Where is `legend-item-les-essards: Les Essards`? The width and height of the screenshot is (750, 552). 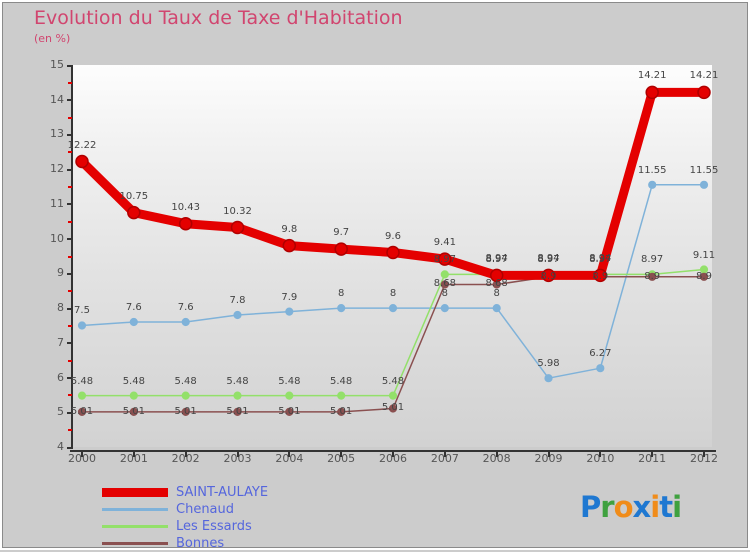
legend-item-les-essards: Les Essards is located at coordinates (185, 526).